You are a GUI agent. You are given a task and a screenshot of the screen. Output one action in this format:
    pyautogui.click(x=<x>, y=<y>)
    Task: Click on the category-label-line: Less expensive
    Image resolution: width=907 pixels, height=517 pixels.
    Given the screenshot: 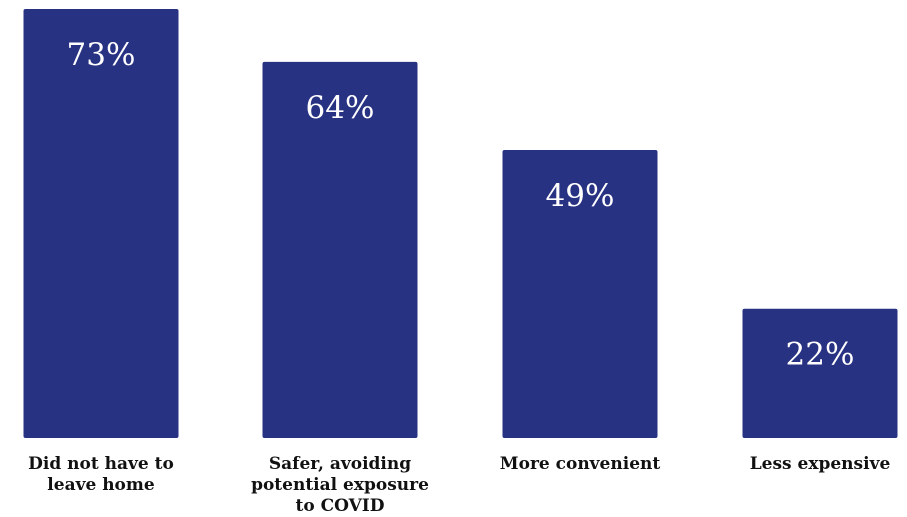 What is the action you would take?
    pyautogui.click(x=820, y=464)
    